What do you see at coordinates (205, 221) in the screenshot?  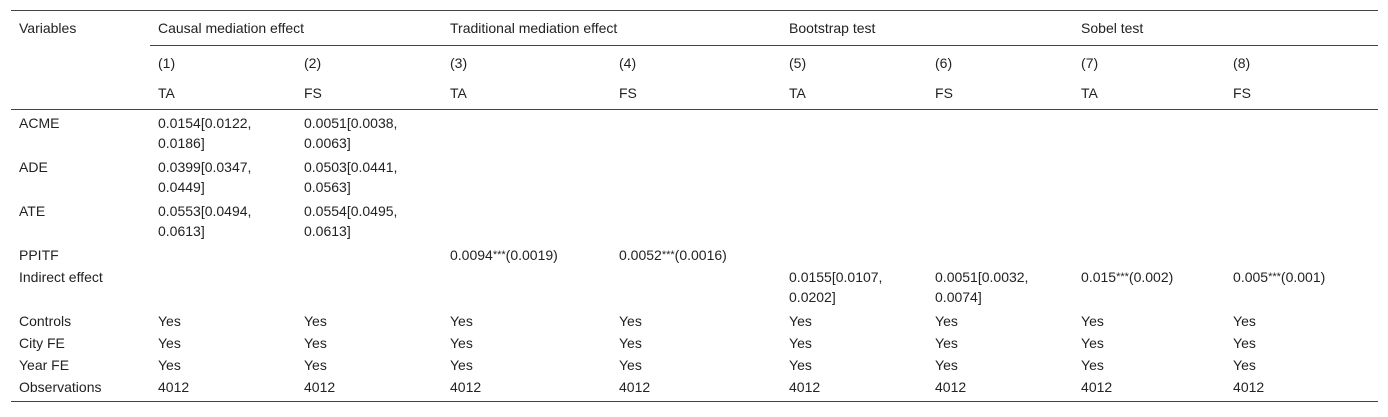 I see `table-cell: 0.0553[0.0494, 0.0613]` at bounding box center [205, 221].